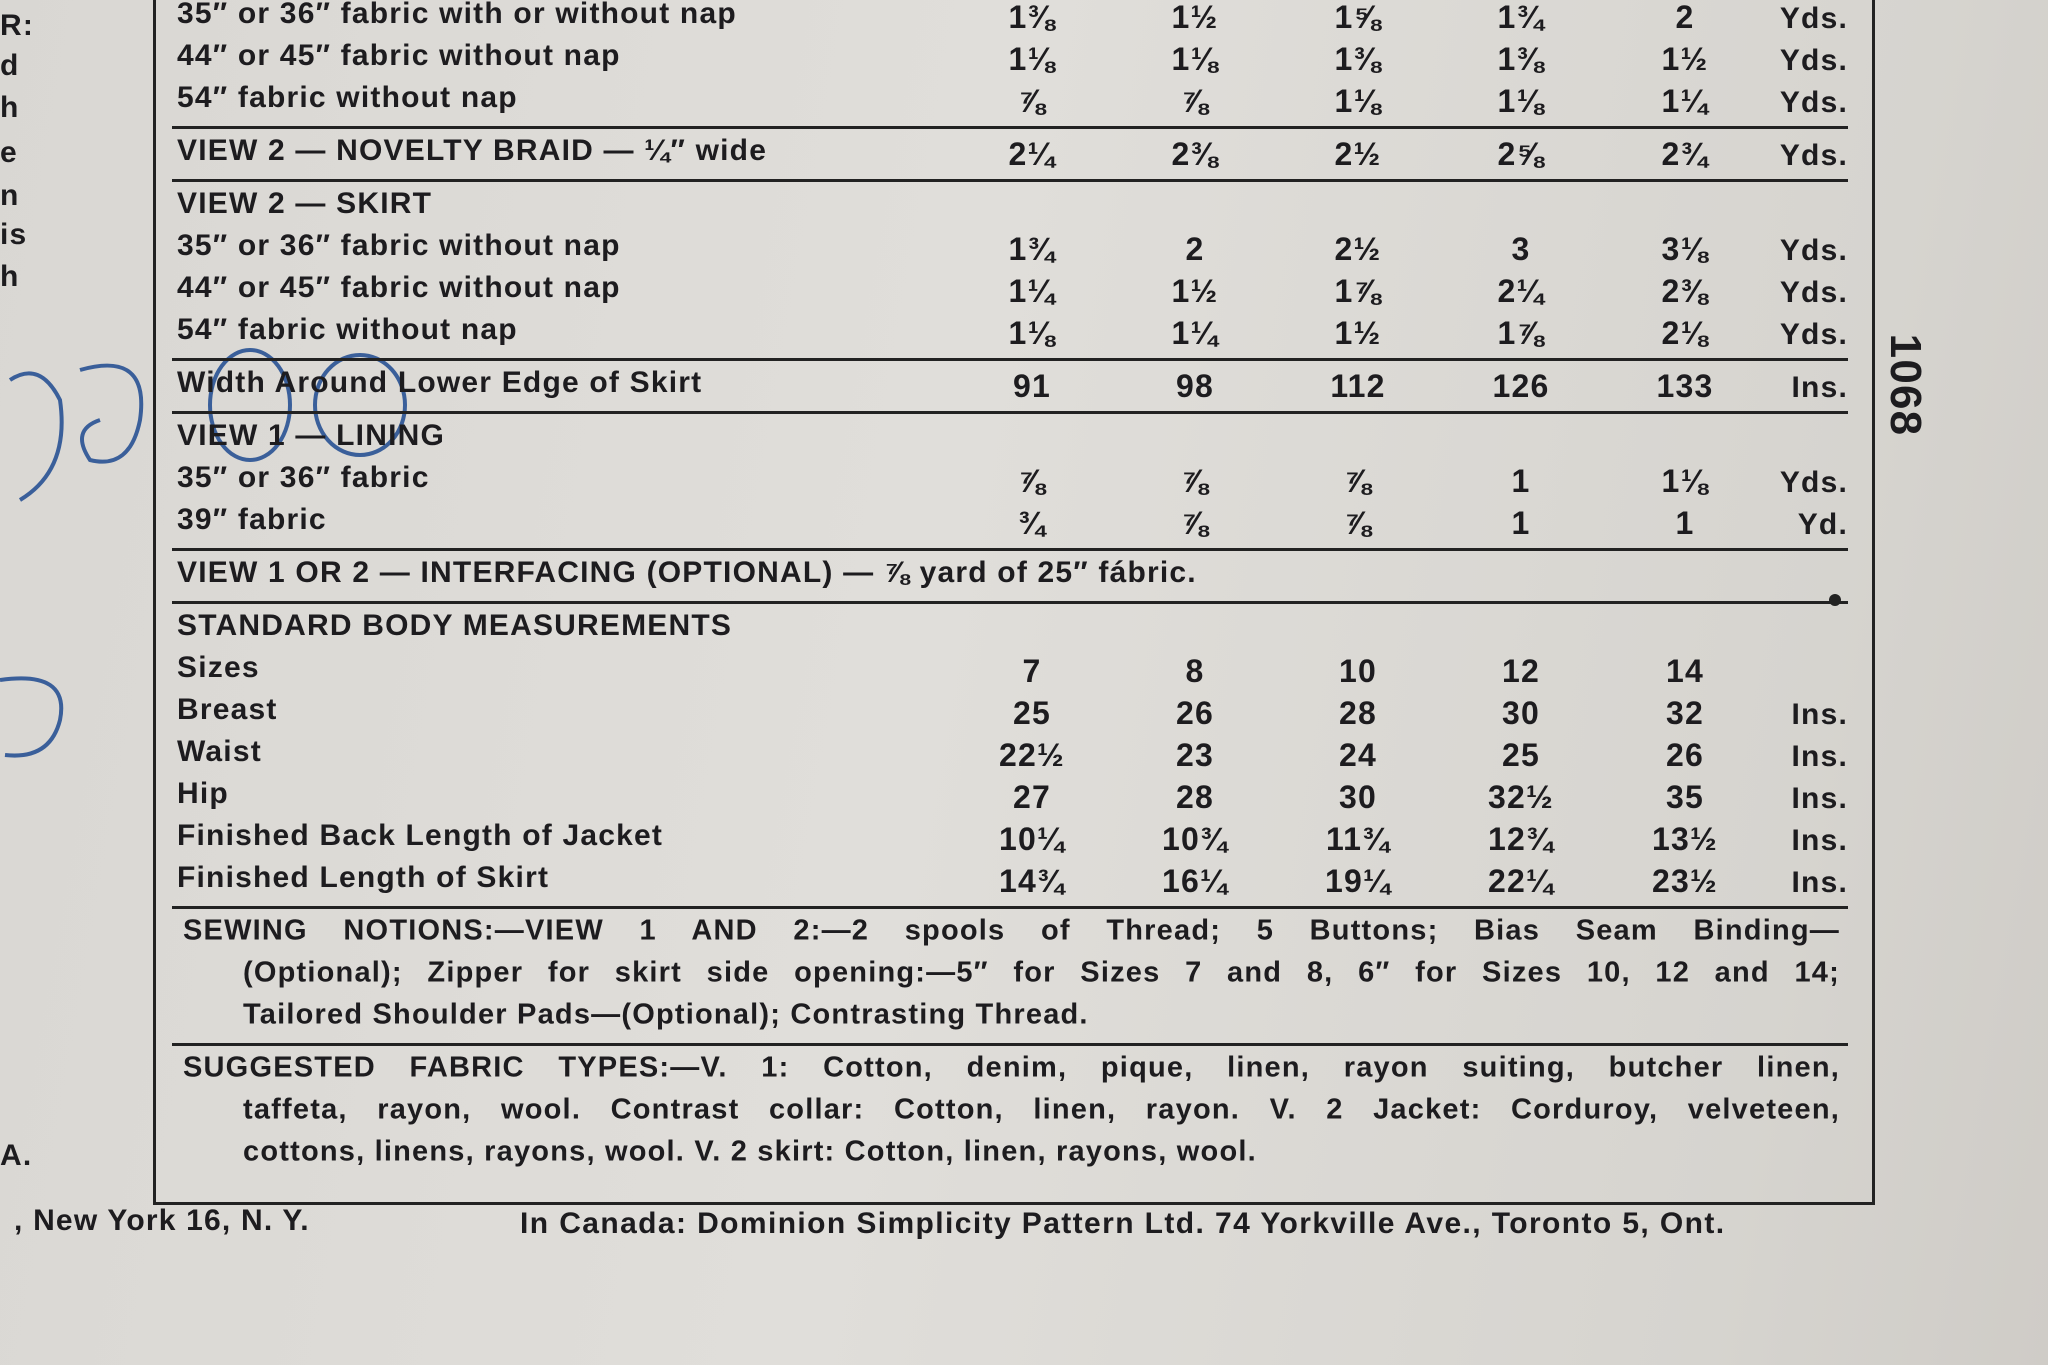 The image size is (2048, 1365). I want to click on row-value: 10¼, so click(1032, 839).